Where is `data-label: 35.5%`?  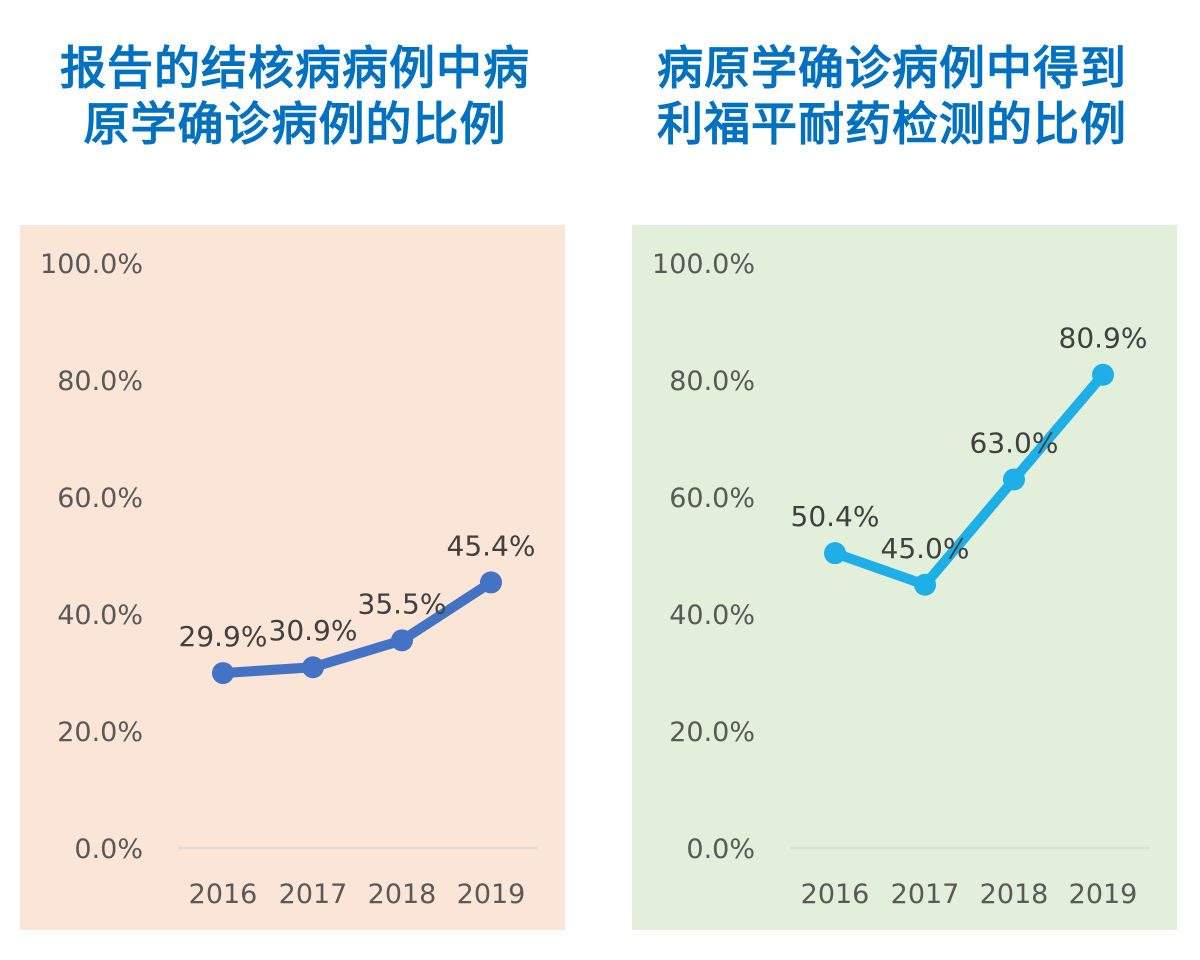
data-label: 35.5% is located at coordinates (402, 603).